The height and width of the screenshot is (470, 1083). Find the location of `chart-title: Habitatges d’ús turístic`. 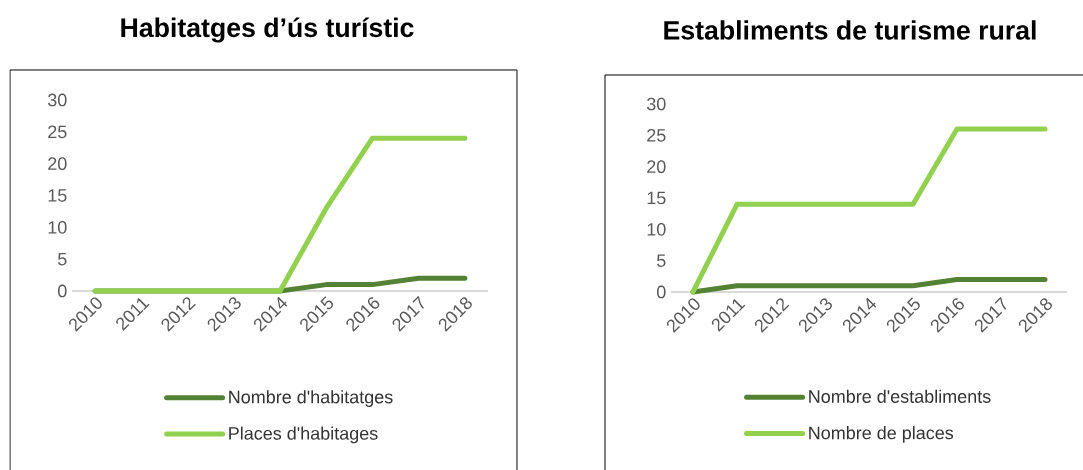

chart-title: Habitatges d’ús turístic is located at coordinates (267, 30).